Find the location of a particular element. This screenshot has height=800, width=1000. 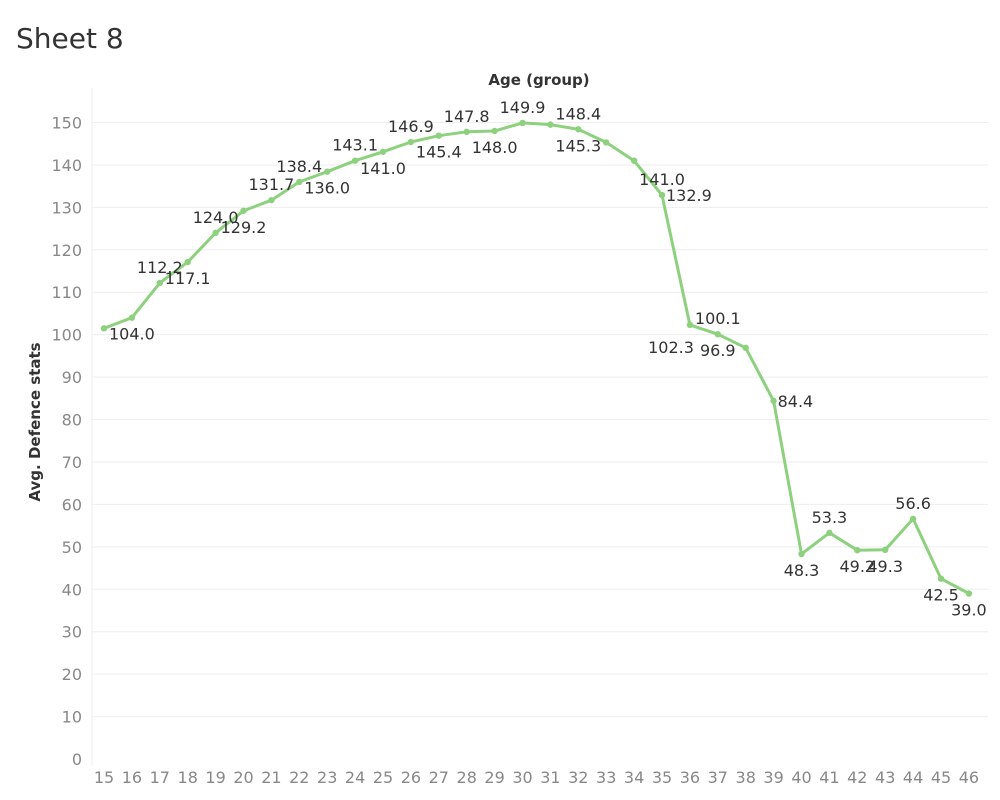

y-tick-label: 30 is located at coordinates (72, 632).